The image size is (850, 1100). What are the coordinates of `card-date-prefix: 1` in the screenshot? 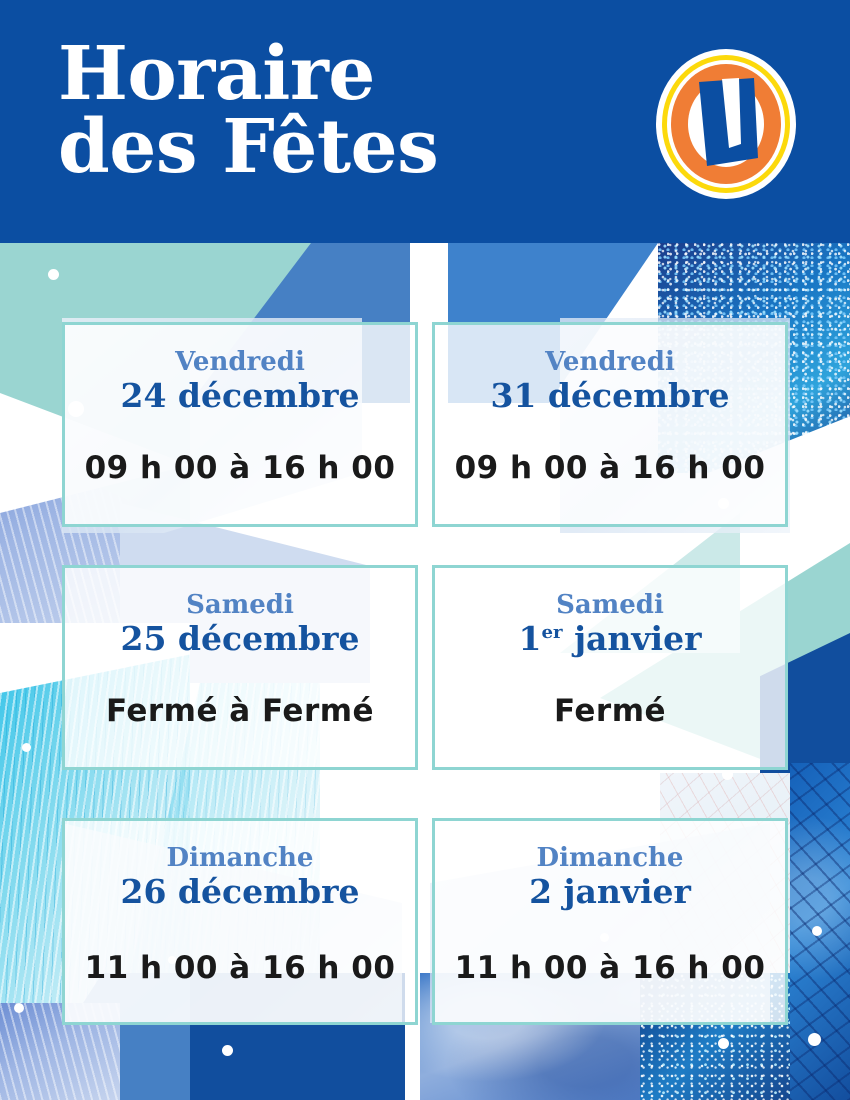 It's located at (530, 639).